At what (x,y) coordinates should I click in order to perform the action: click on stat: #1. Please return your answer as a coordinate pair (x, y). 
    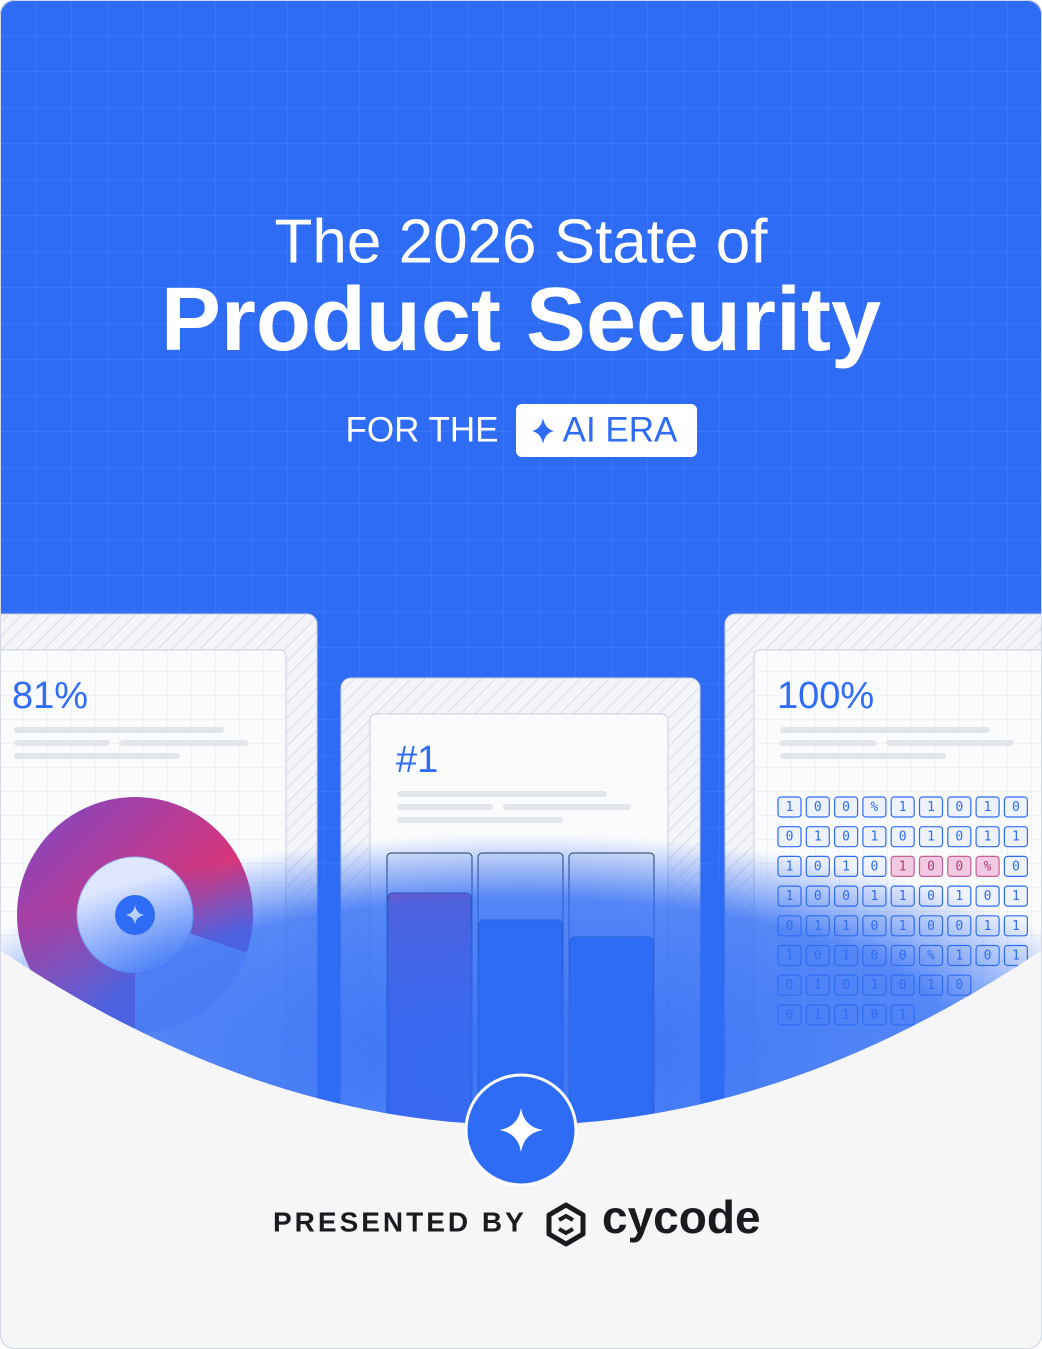
    Looking at the image, I should click on (417, 760).